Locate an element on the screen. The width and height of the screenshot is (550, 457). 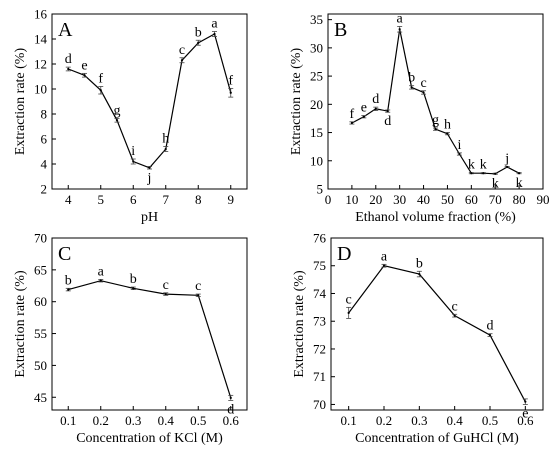
y-tick-label: 16 is located at coordinates (41, 14).